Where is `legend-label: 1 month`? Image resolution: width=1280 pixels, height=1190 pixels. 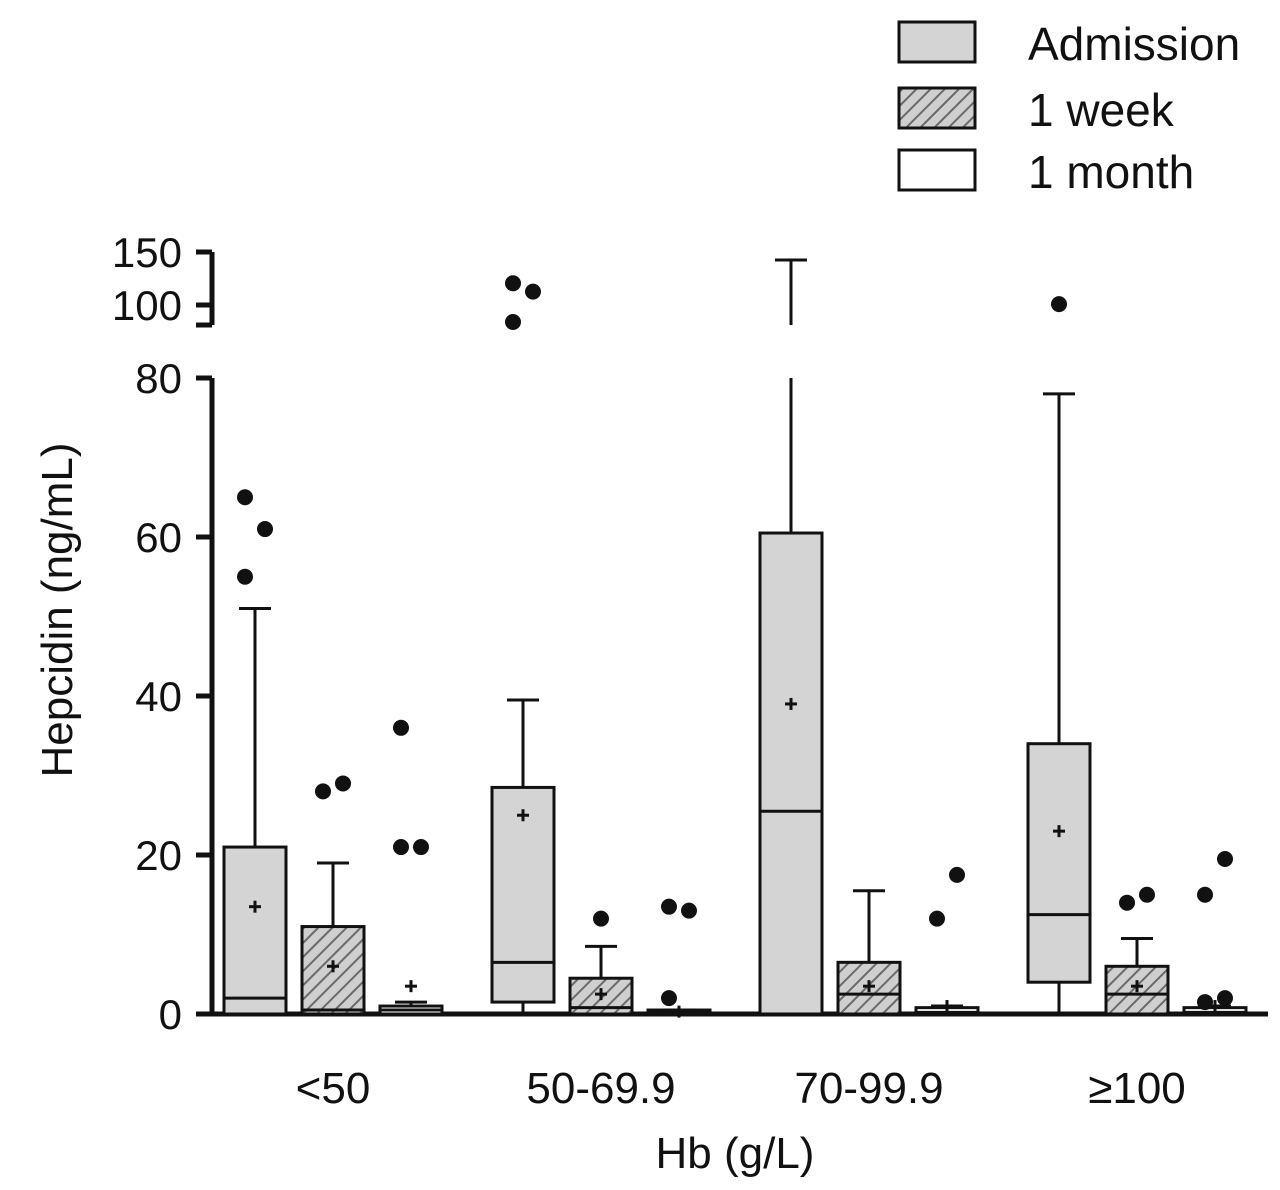 legend-label: 1 month is located at coordinates (1111, 172).